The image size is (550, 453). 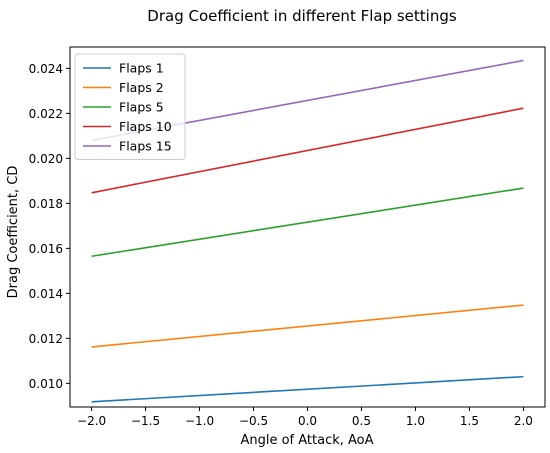 What do you see at coordinates (46, 249) in the screenshot?
I see `y-tick-label: 0.016` at bounding box center [46, 249].